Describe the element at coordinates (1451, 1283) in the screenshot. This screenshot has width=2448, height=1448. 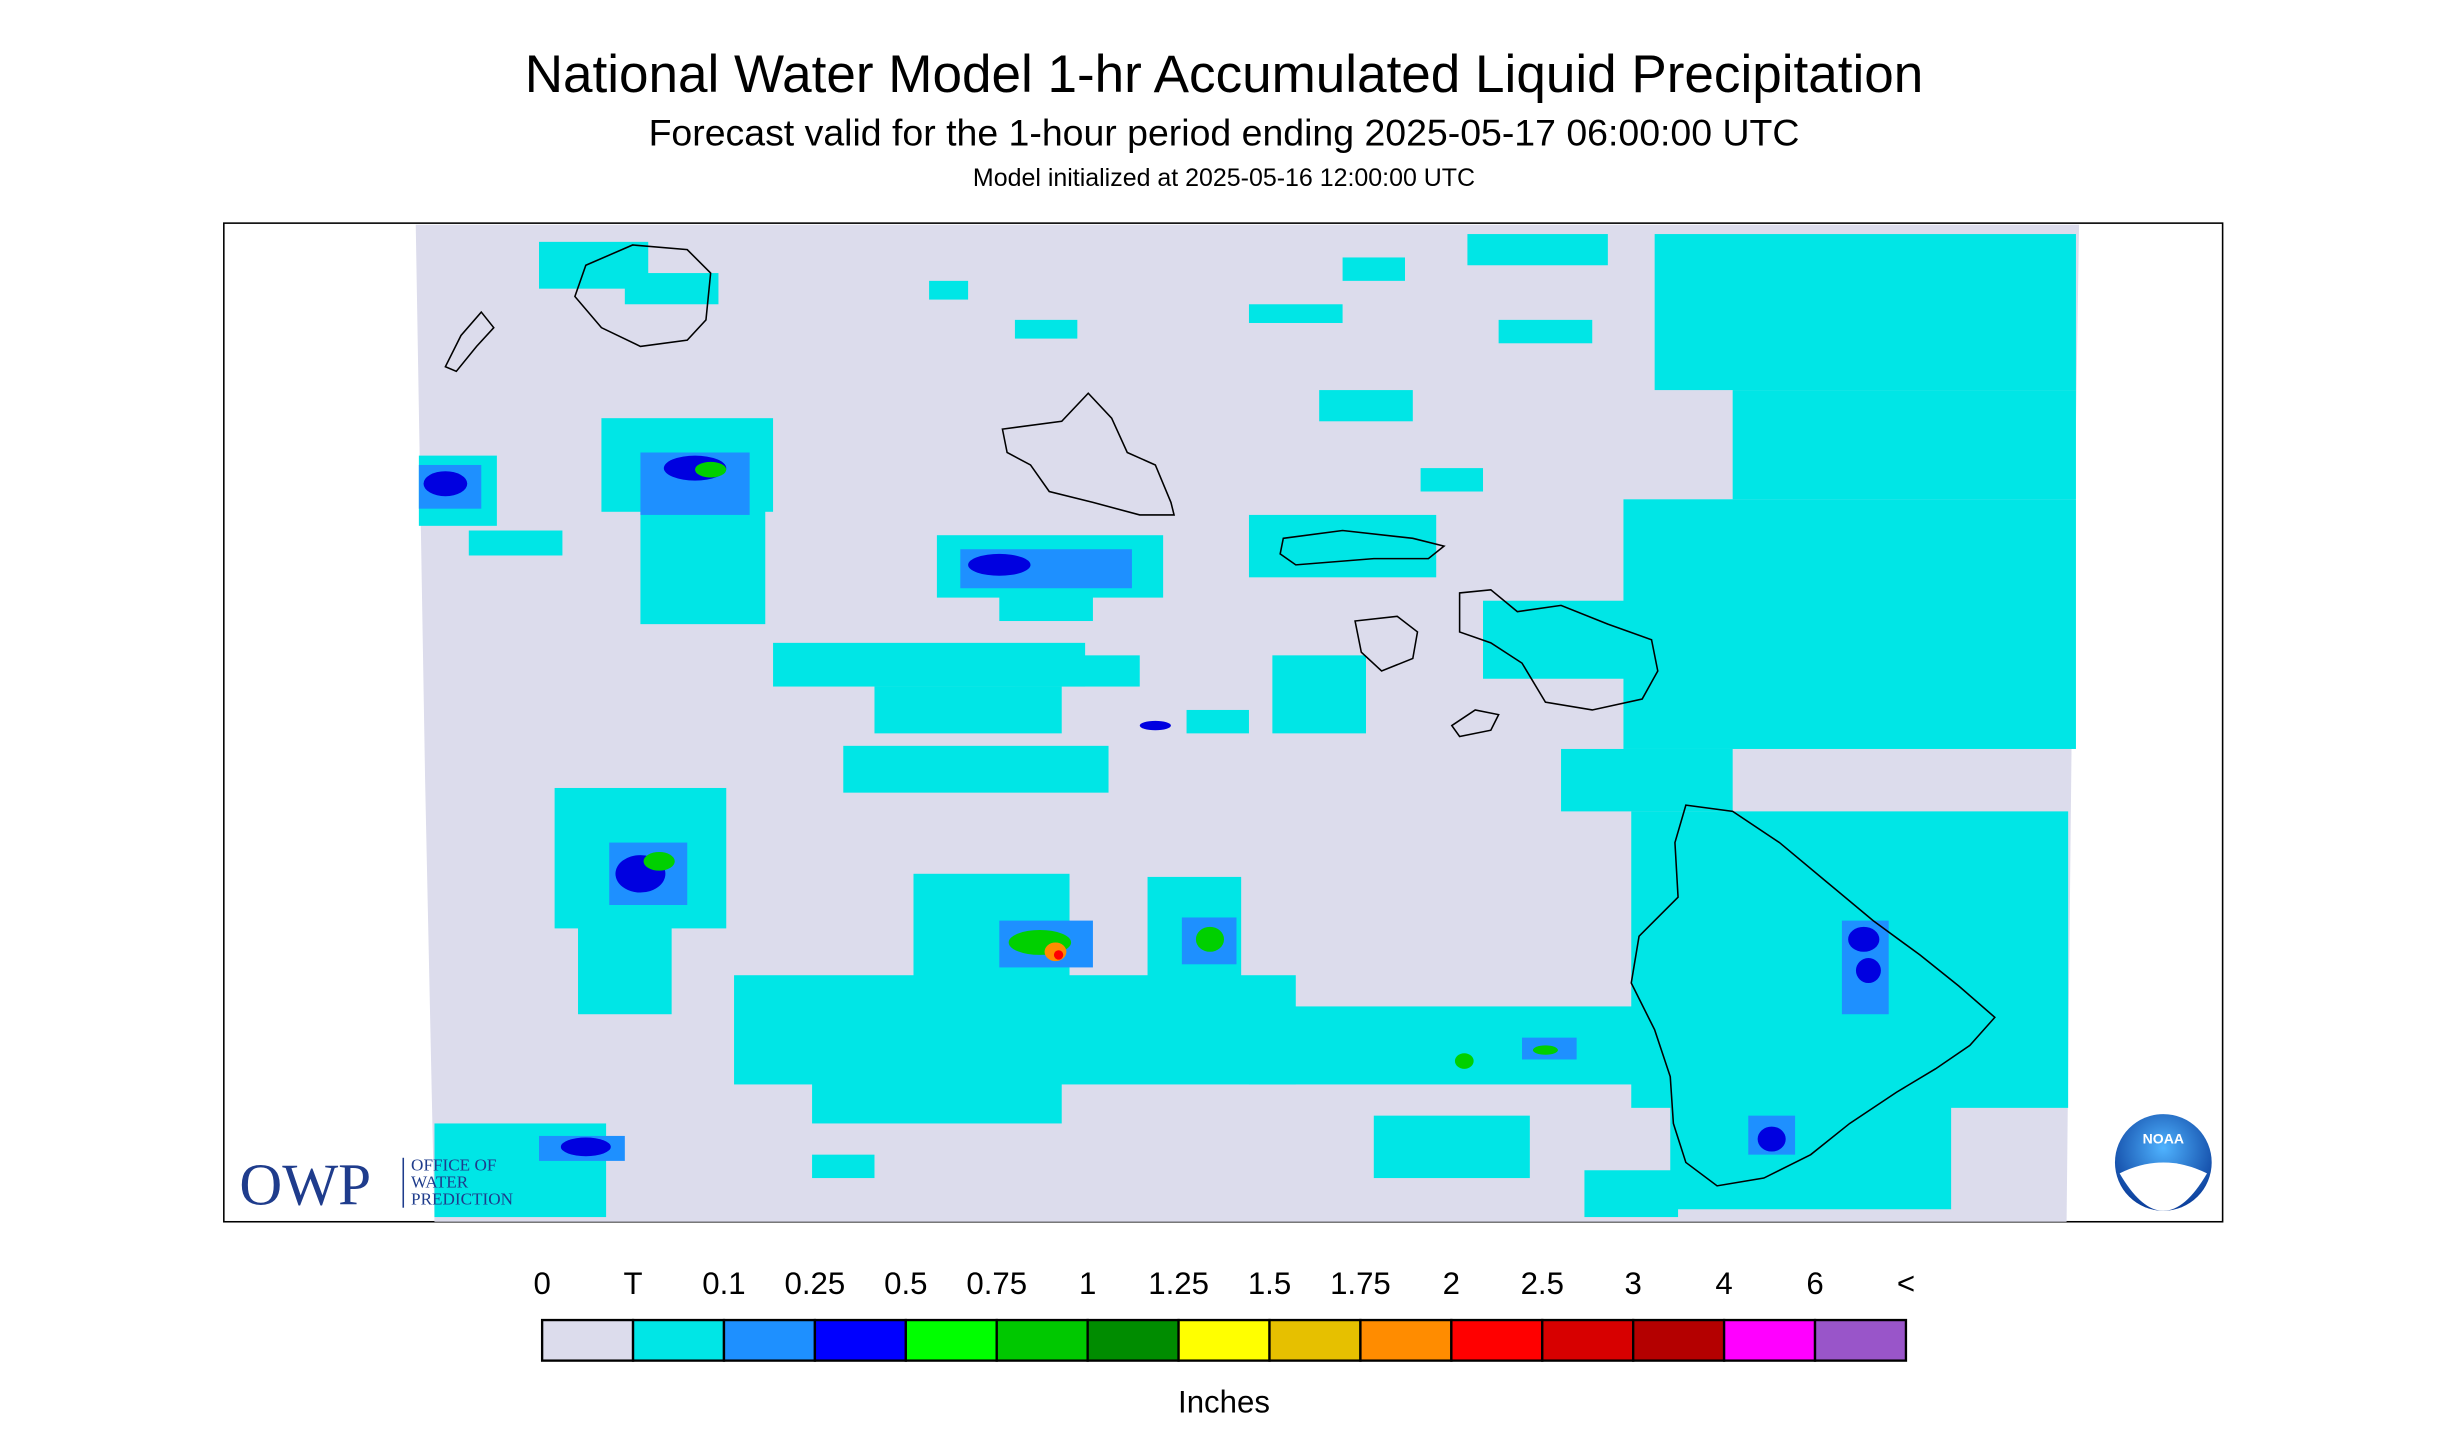
I see `legend-label: 2` at that location.